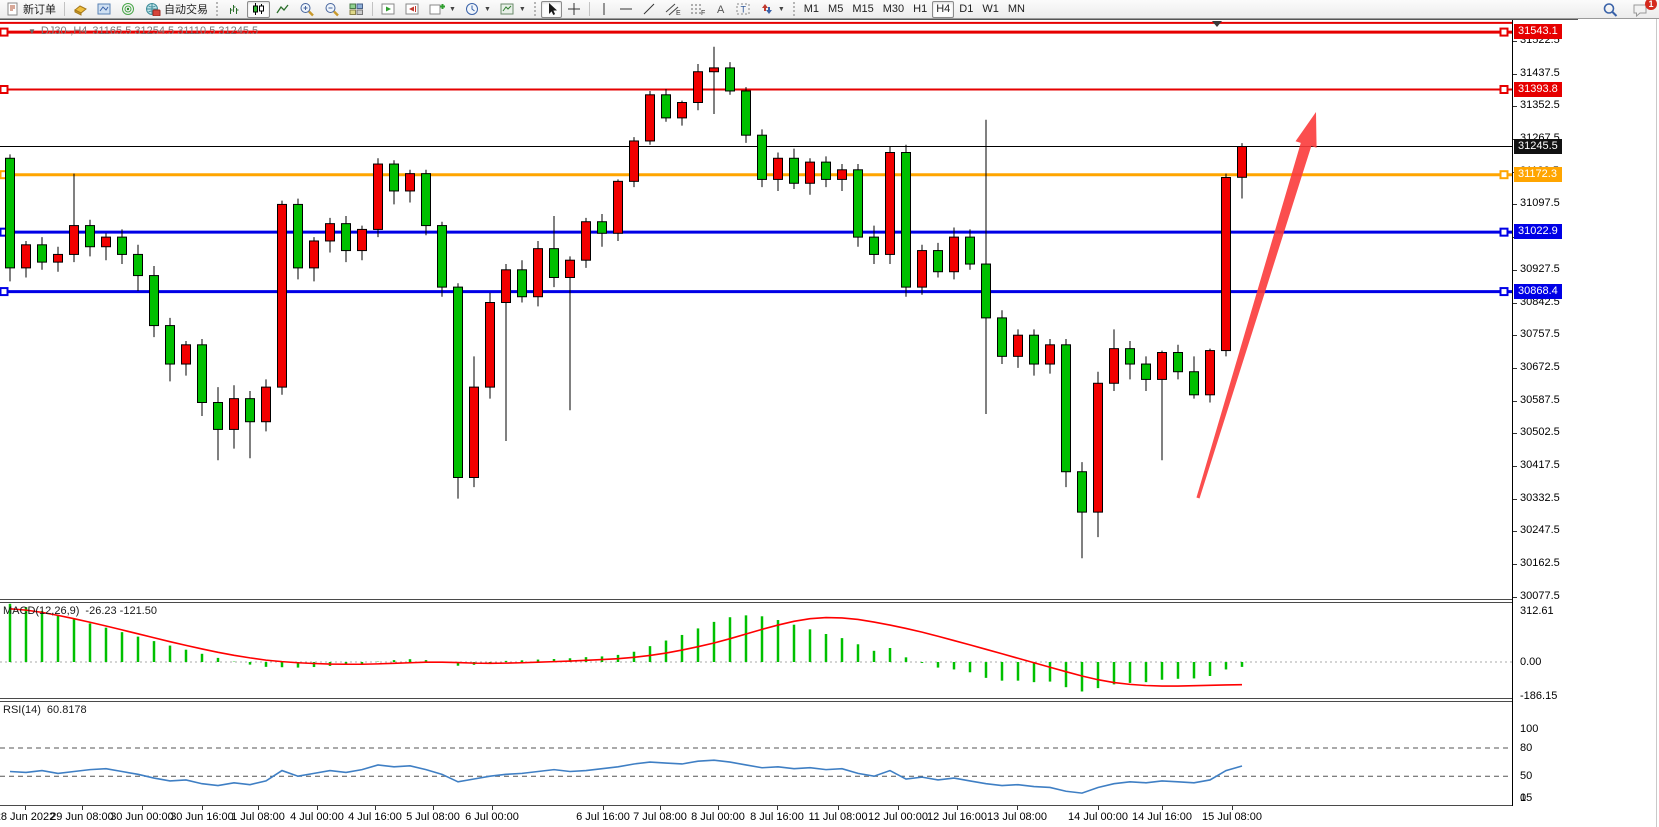 The image size is (1659, 827). Describe the element at coordinates (1642, 9) in the screenshot. I see `chat-button: 1` at that location.